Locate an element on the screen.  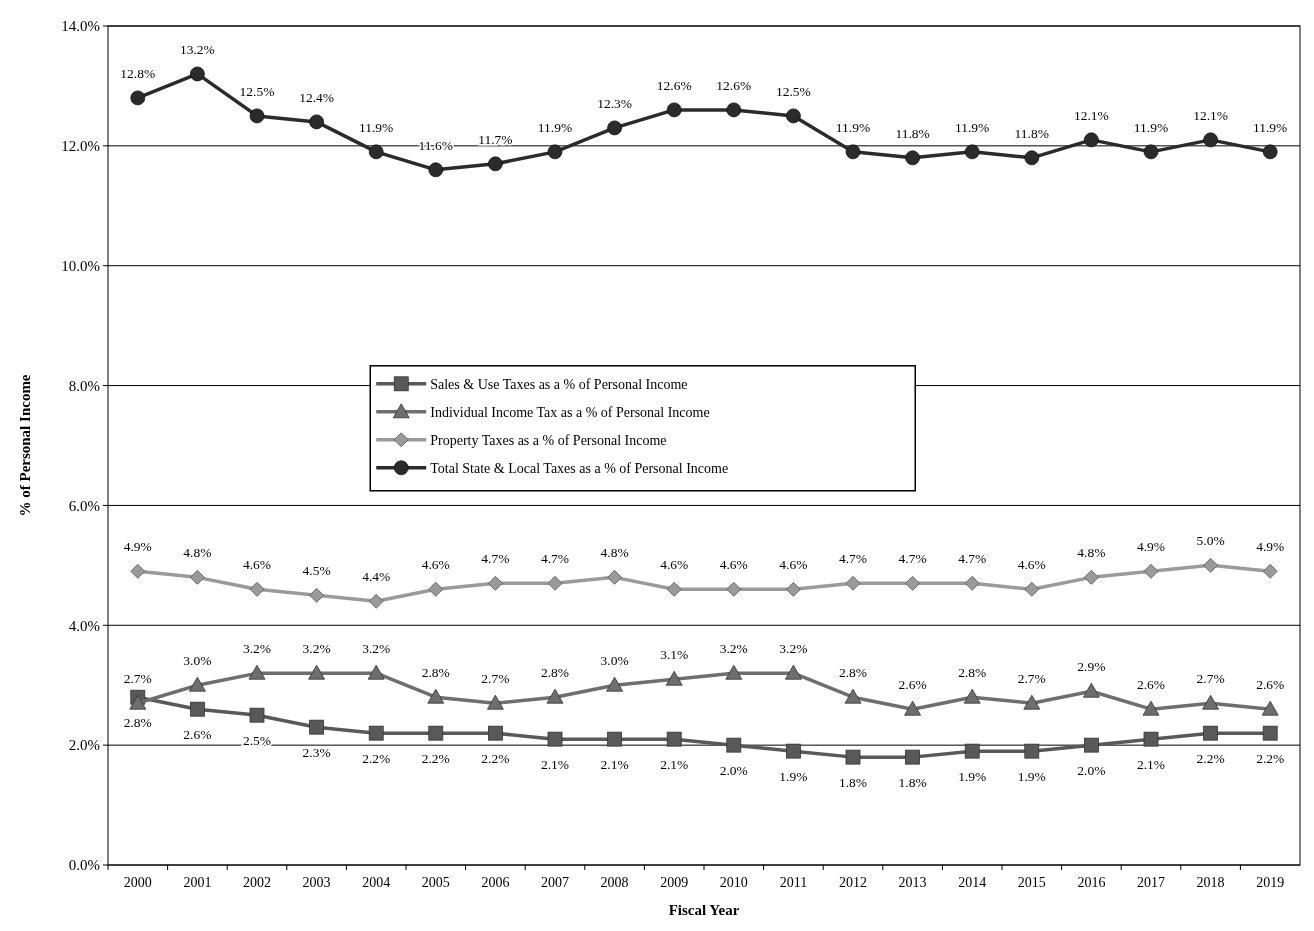
x-tick-label: 2009 is located at coordinates (674, 882).